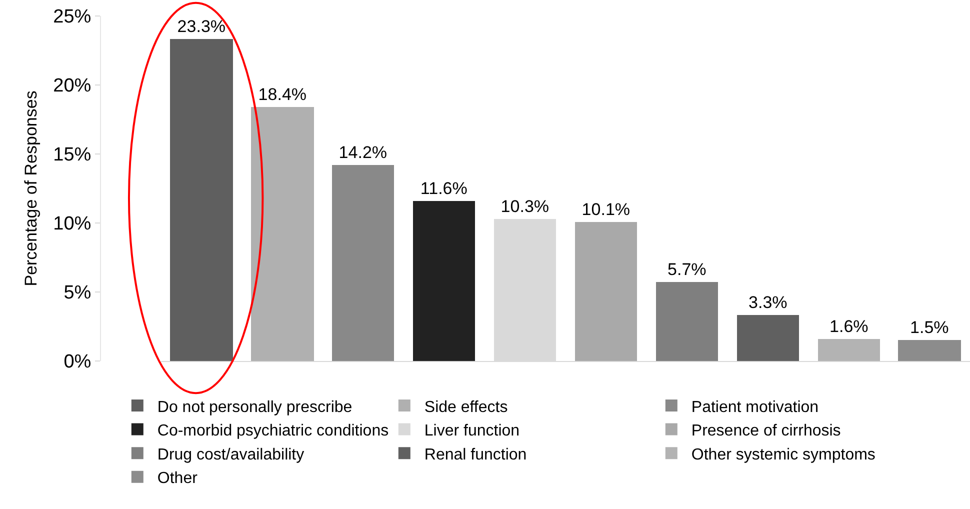 Image resolution: width=970 pixels, height=509 pixels. I want to click on data-label: 18.4%, so click(282, 94).